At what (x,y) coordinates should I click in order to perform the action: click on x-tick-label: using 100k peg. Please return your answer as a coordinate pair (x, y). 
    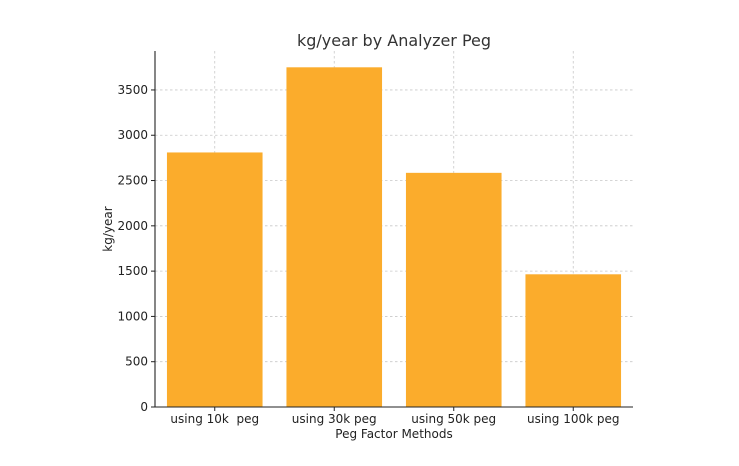
    Looking at the image, I should click on (573, 419).